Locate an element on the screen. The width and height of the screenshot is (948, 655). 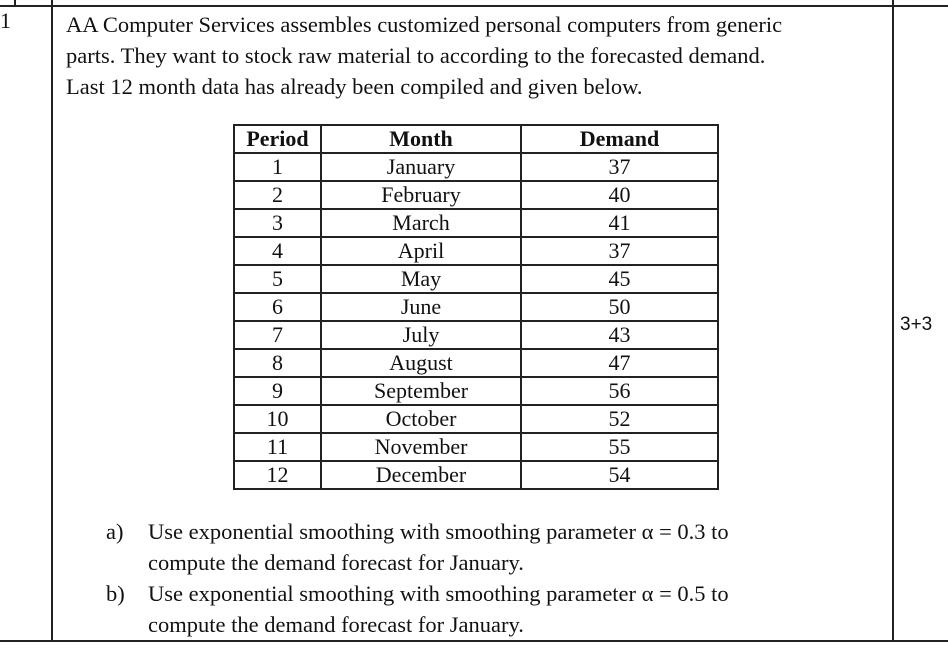
bottom-rule is located at coordinates (474, 641).